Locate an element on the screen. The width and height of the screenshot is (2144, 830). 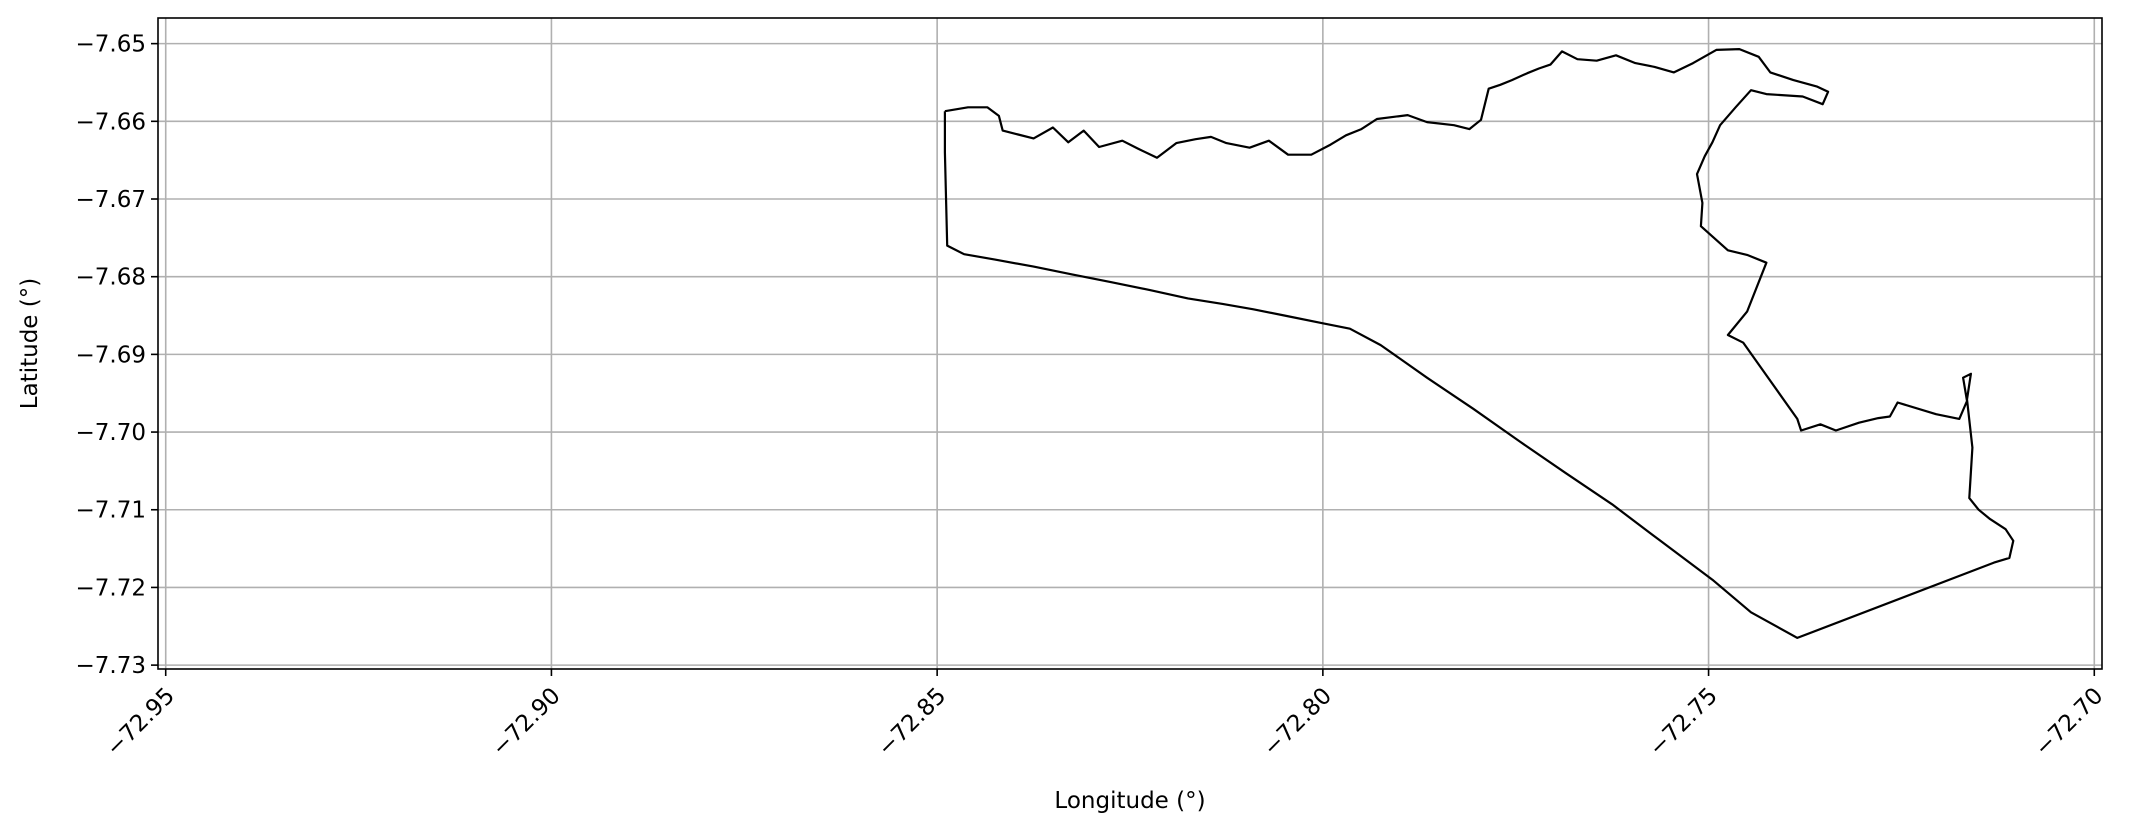
y-tick-label: −7.73 is located at coordinates (111, 666).